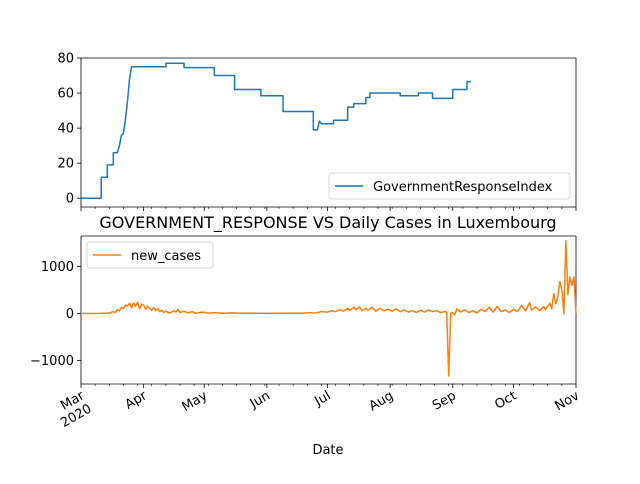  I want to click on x-tick-label: Nov, so click(568, 401).